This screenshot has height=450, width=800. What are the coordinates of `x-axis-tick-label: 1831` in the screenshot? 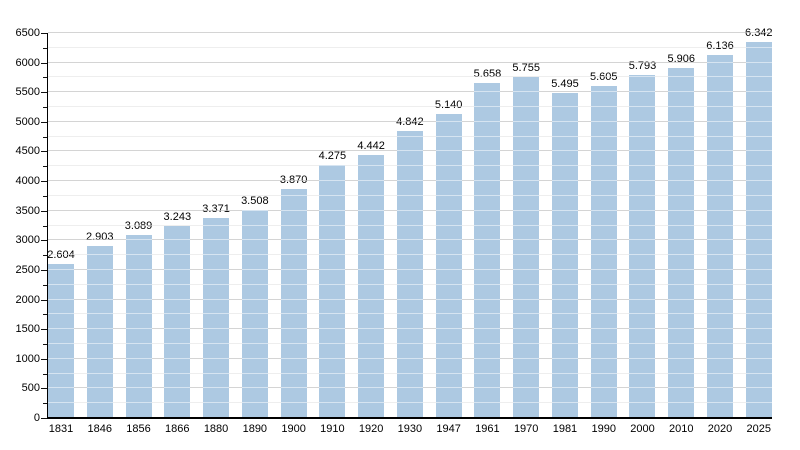 It's located at (61, 429).